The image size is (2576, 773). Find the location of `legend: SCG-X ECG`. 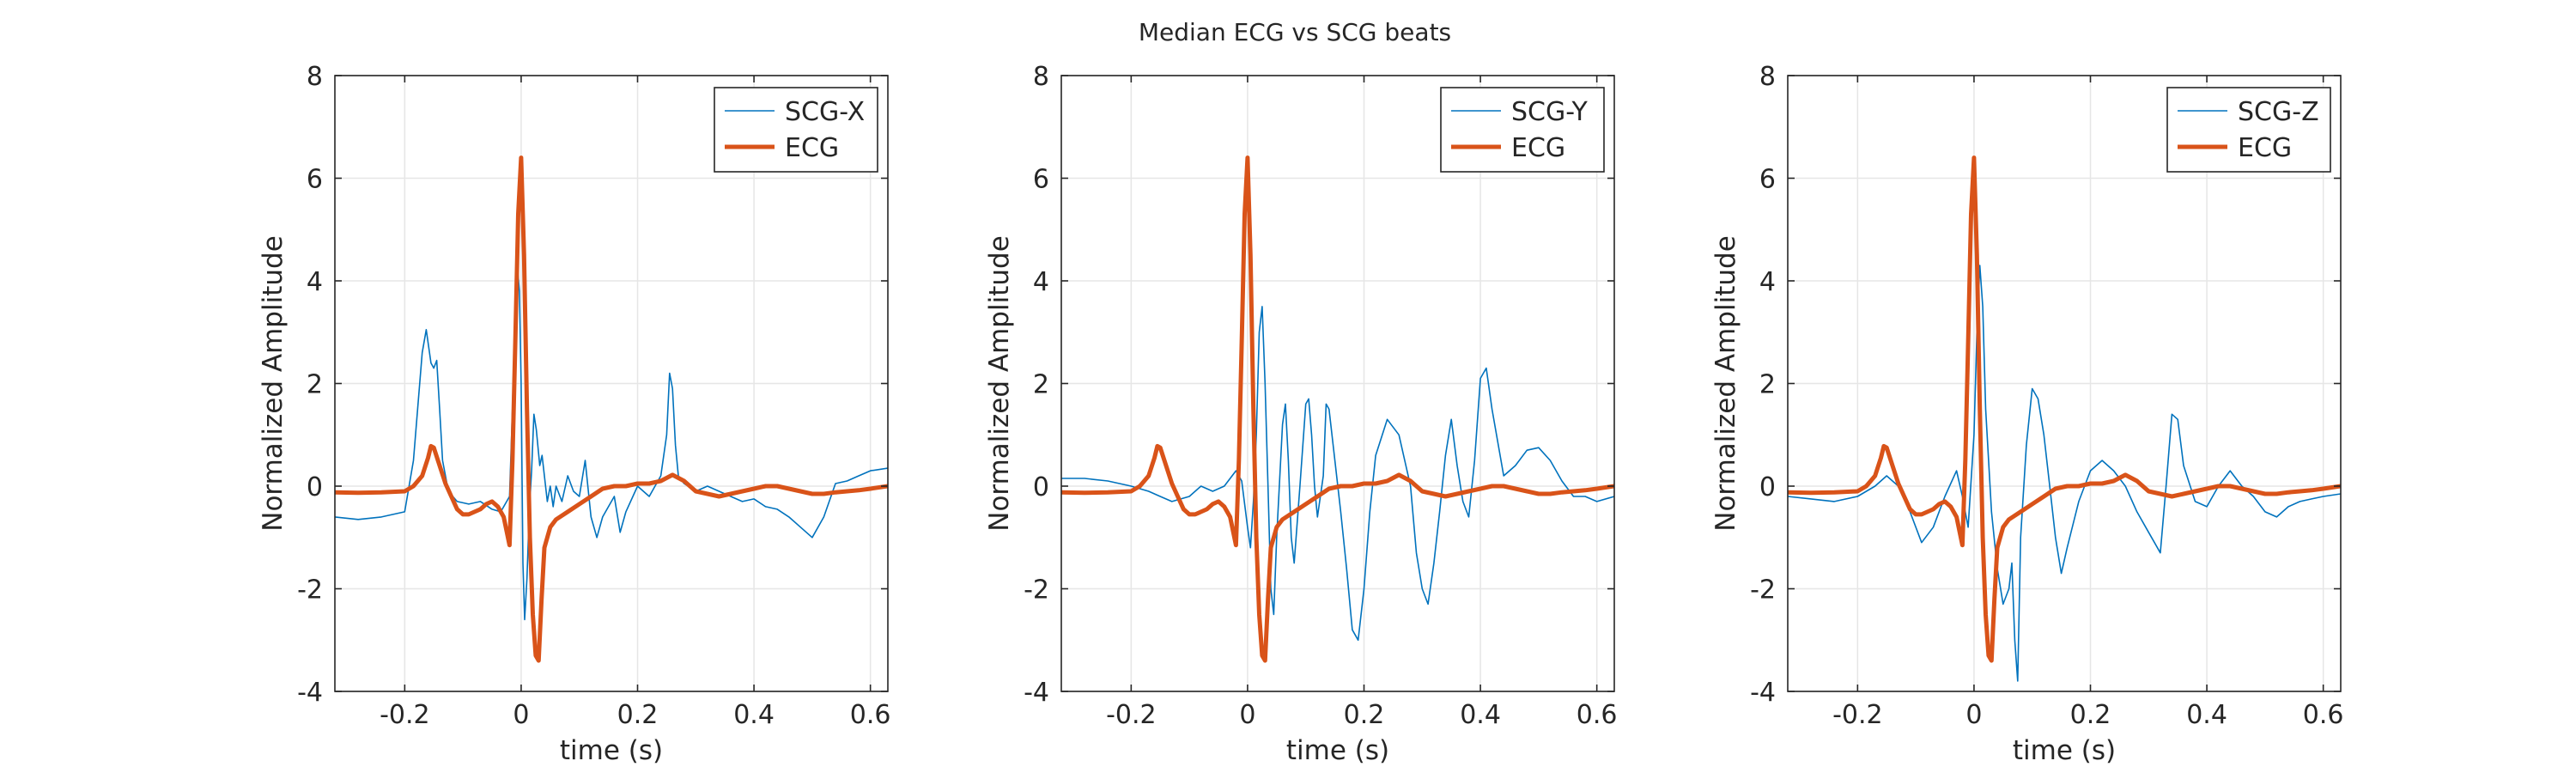

legend: SCG-X ECG is located at coordinates (796, 130).